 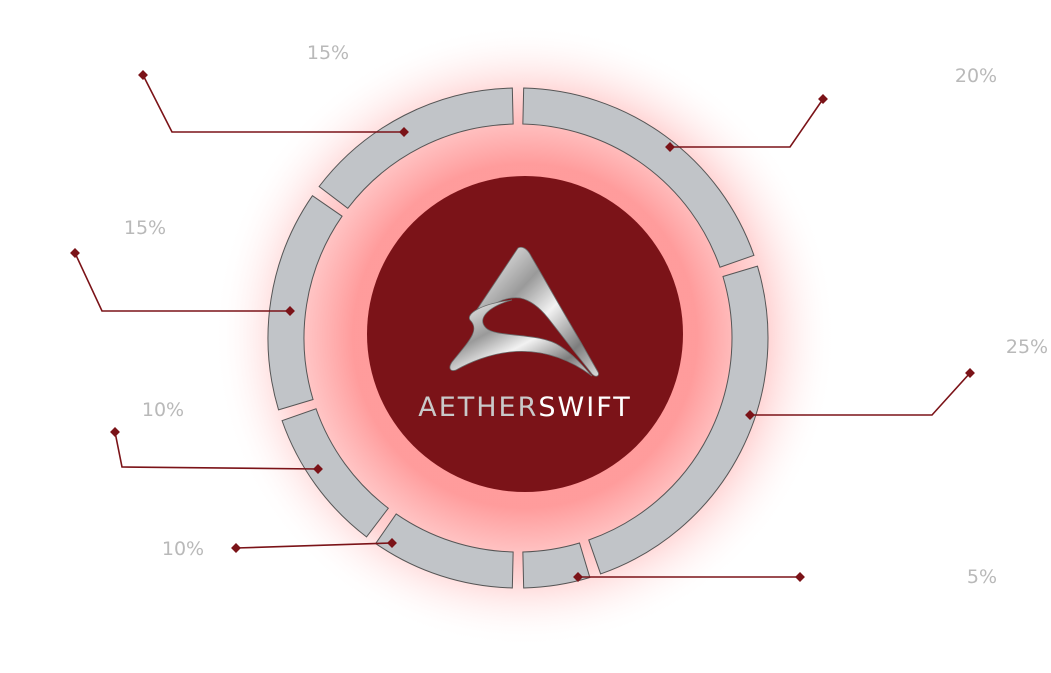 I want to click on percent-label-2: 25%, so click(x=1027, y=347).